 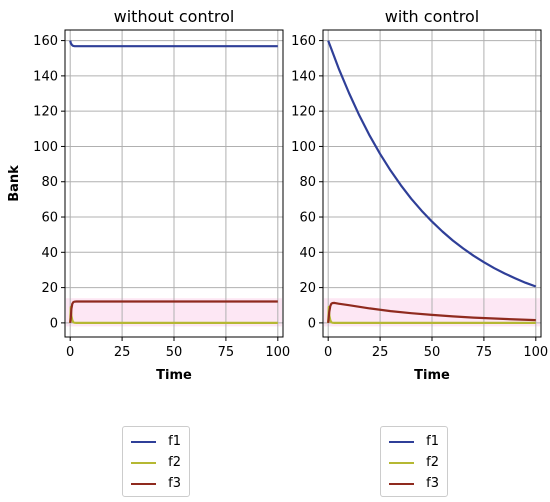 I want to click on legend-right: f1 f2 f3, so click(x=414, y=461).